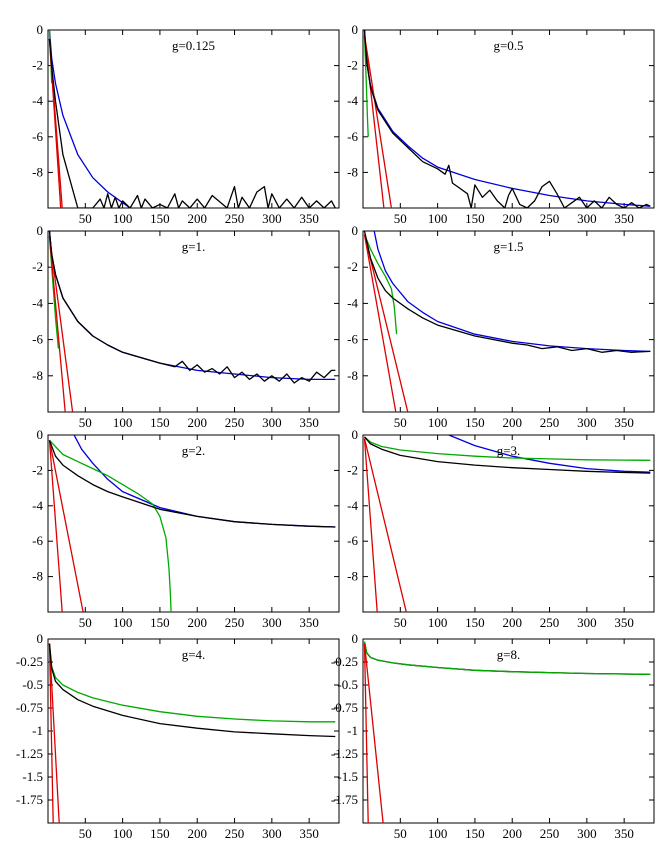  What do you see at coordinates (509, 654) in the screenshot?
I see `panel-title: g=8.` at bounding box center [509, 654].